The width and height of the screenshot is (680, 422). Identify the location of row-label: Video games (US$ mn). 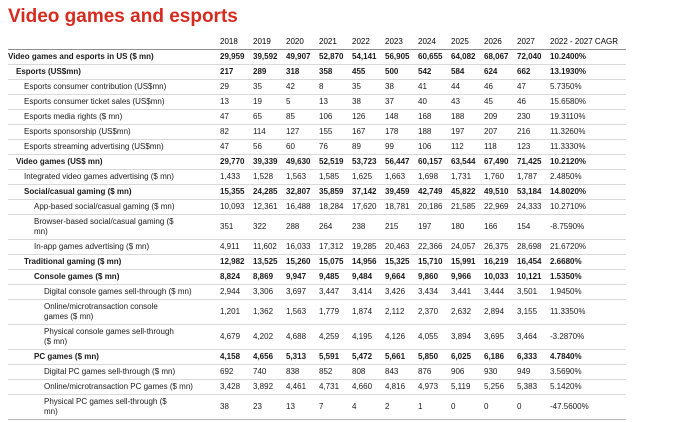
(114, 162).